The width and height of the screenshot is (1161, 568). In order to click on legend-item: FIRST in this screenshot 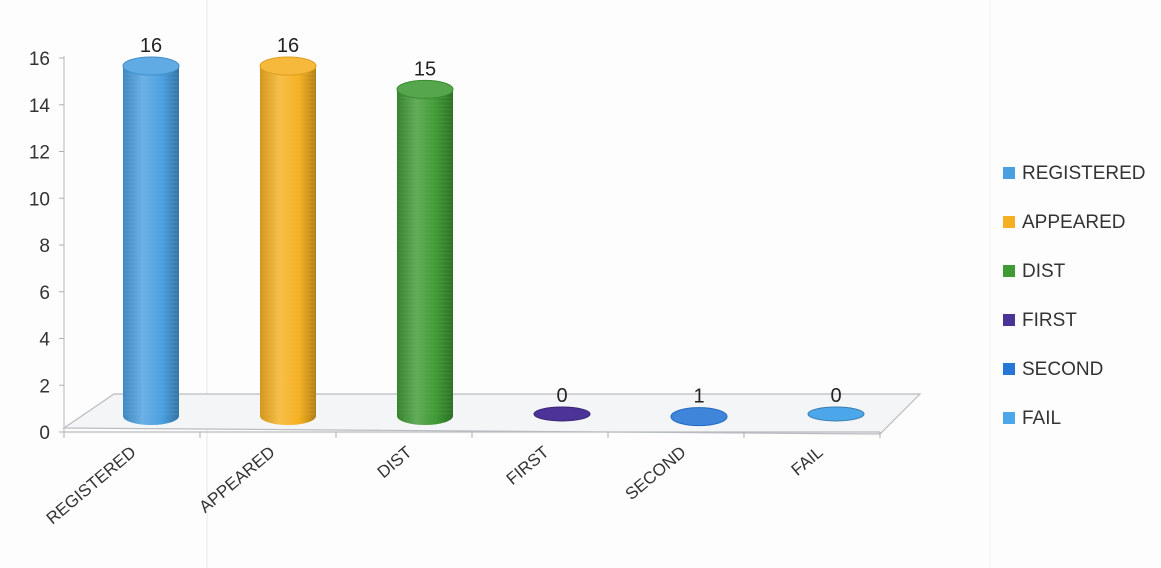, I will do `click(1040, 320)`.